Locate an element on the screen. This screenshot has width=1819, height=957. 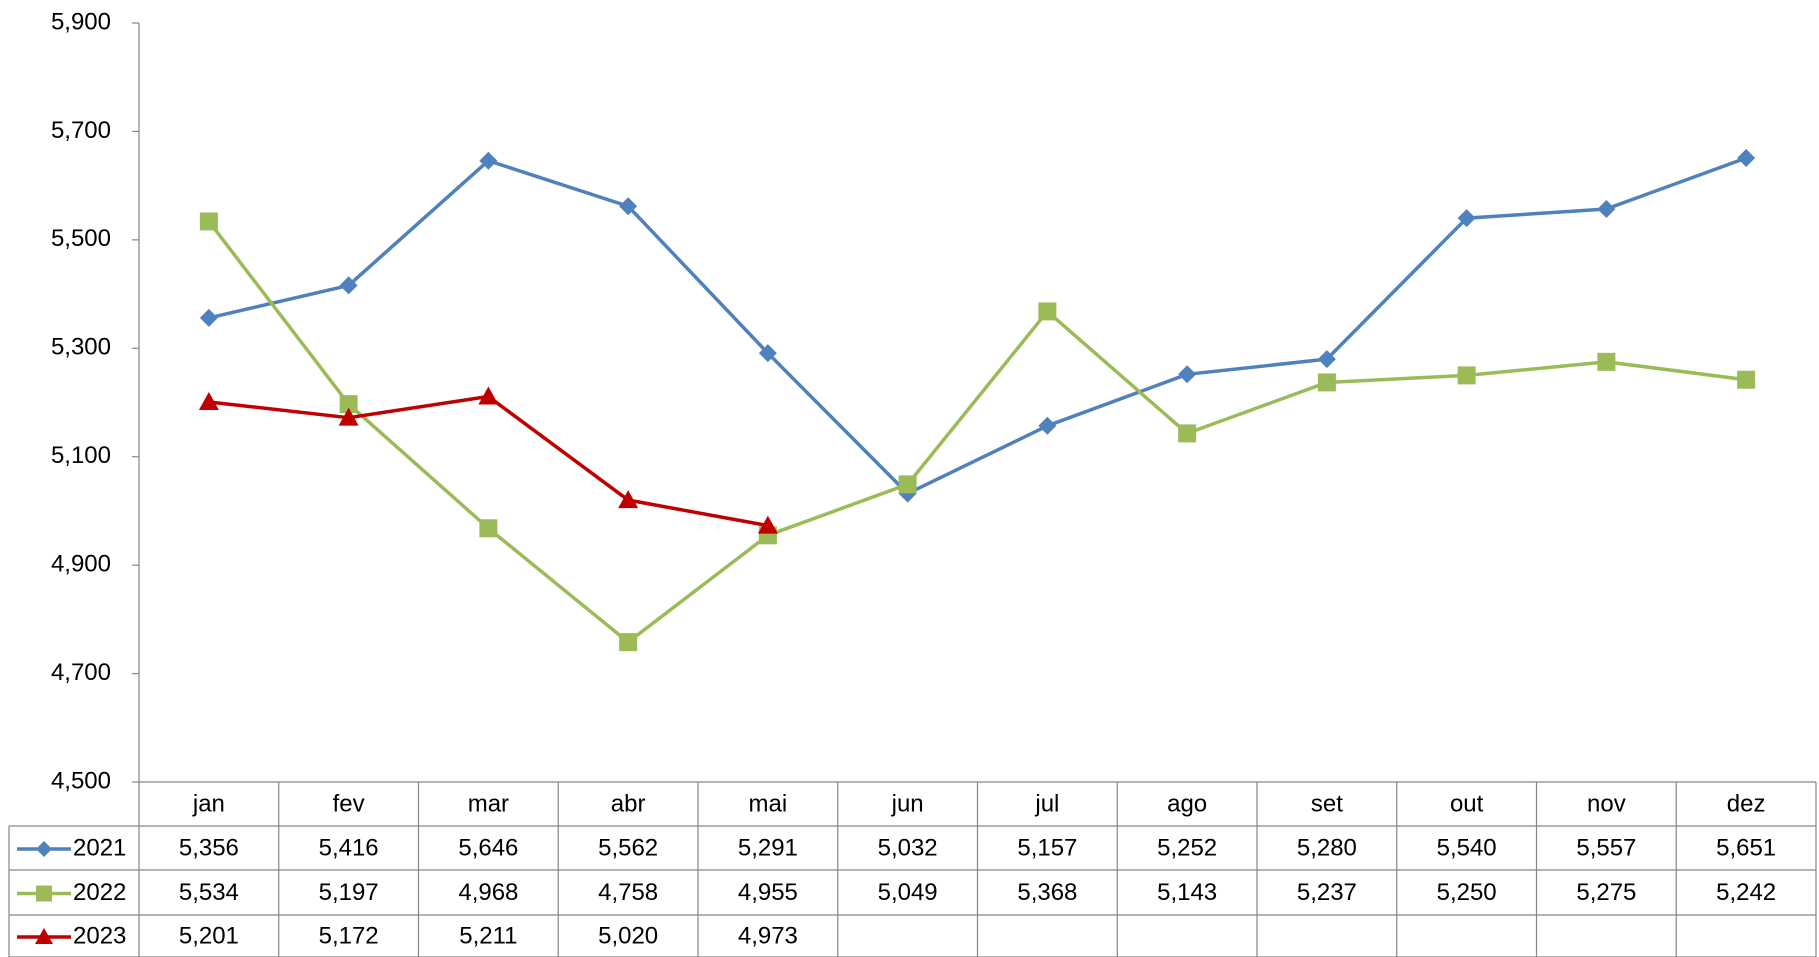
x-tick-label: out is located at coordinates (1467, 803).